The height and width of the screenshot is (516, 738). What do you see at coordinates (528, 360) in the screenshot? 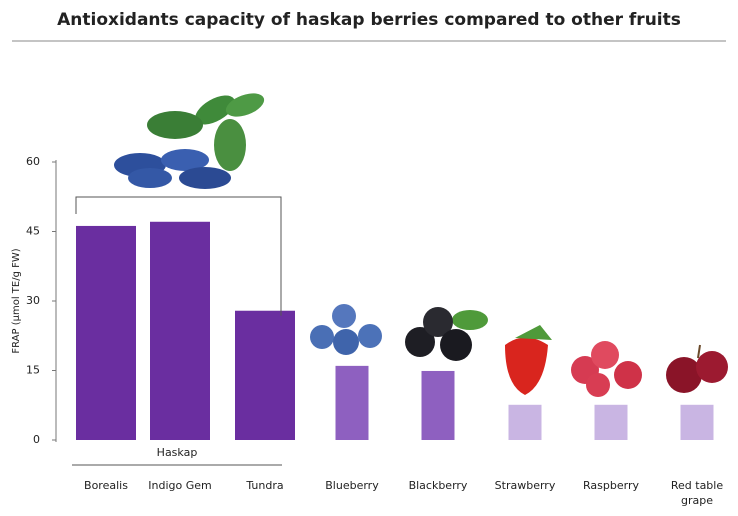
I see `strawberry-illustration` at bounding box center [528, 360].